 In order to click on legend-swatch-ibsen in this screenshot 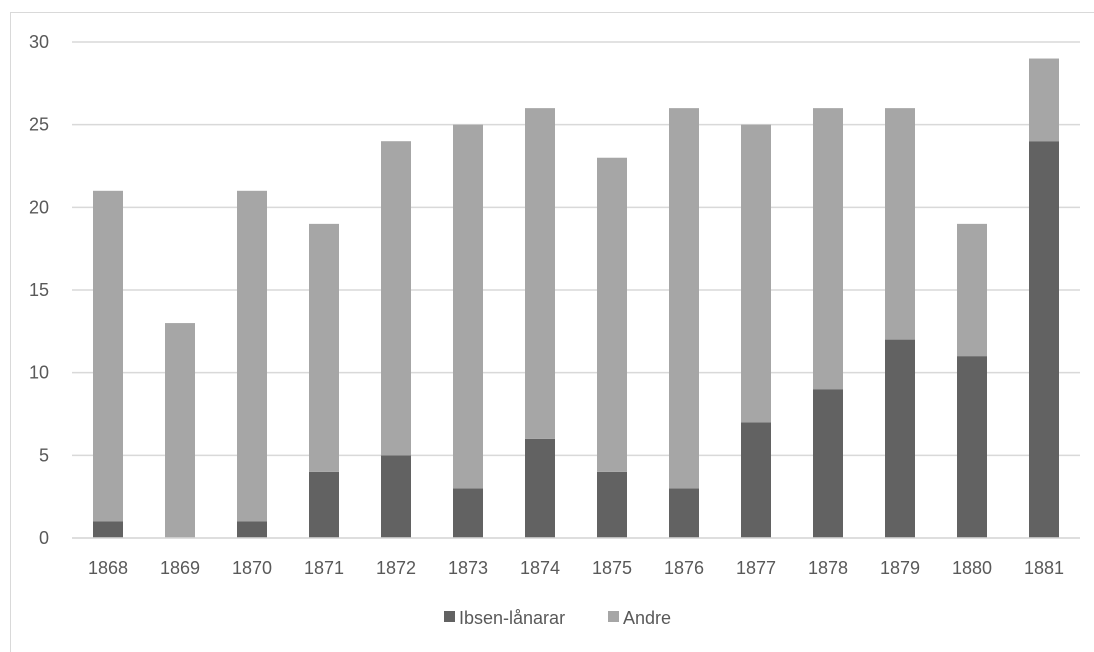, I will do `click(449, 616)`.